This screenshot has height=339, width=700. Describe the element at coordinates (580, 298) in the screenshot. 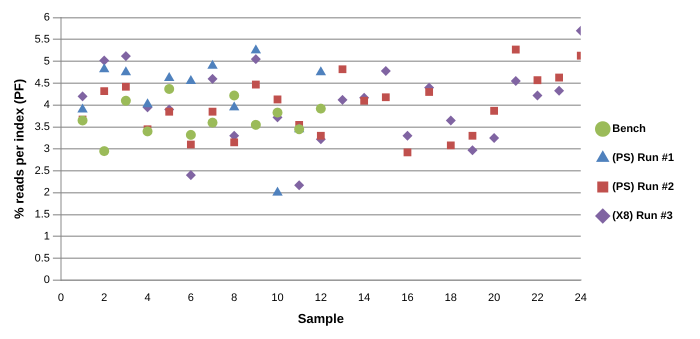

I see `x-tick-label: 24` at that location.